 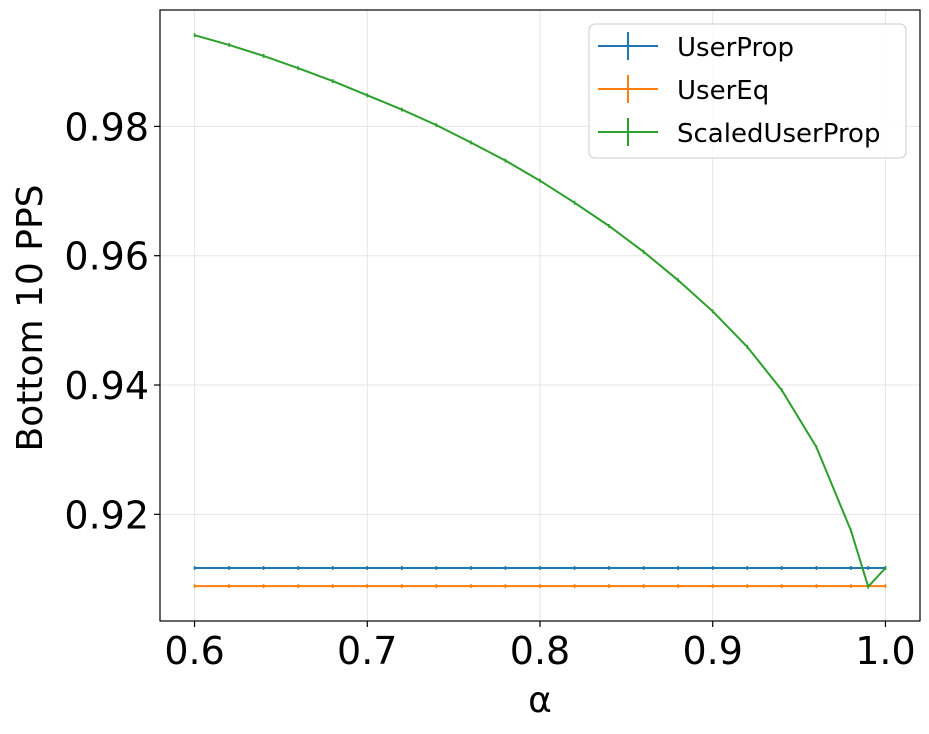 What do you see at coordinates (194, 651) in the screenshot?
I see `x-tick-label: 0.6` at bounding box center [194, 651].